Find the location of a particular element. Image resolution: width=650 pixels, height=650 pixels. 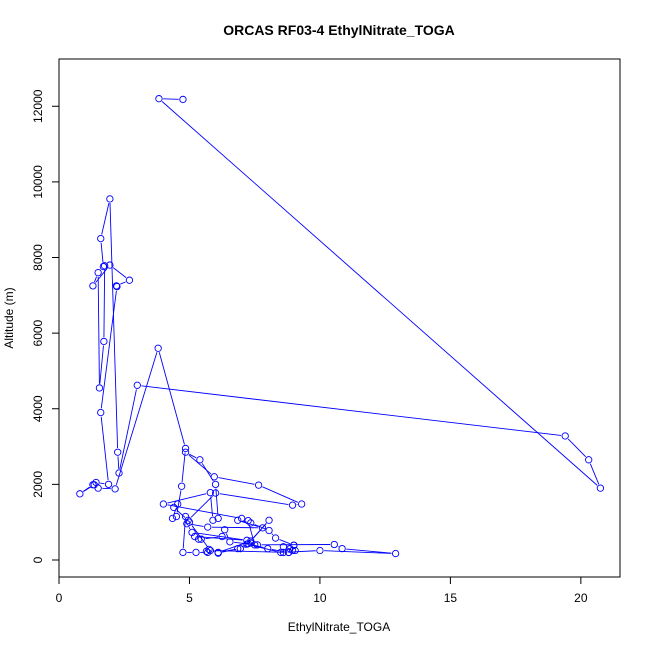

y-axis: 0 2000 4000 6000 8000 10000 12000 is located at coordinates (45, 326).